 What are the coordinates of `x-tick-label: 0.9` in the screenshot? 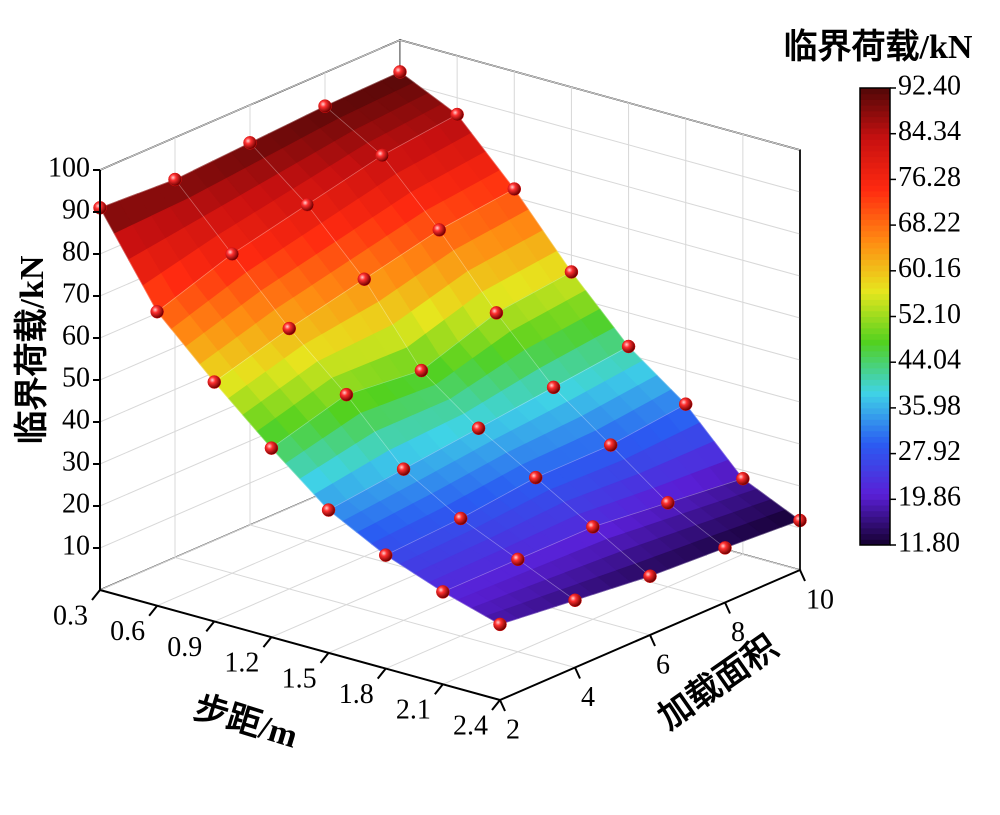 It's located at (184, 647).